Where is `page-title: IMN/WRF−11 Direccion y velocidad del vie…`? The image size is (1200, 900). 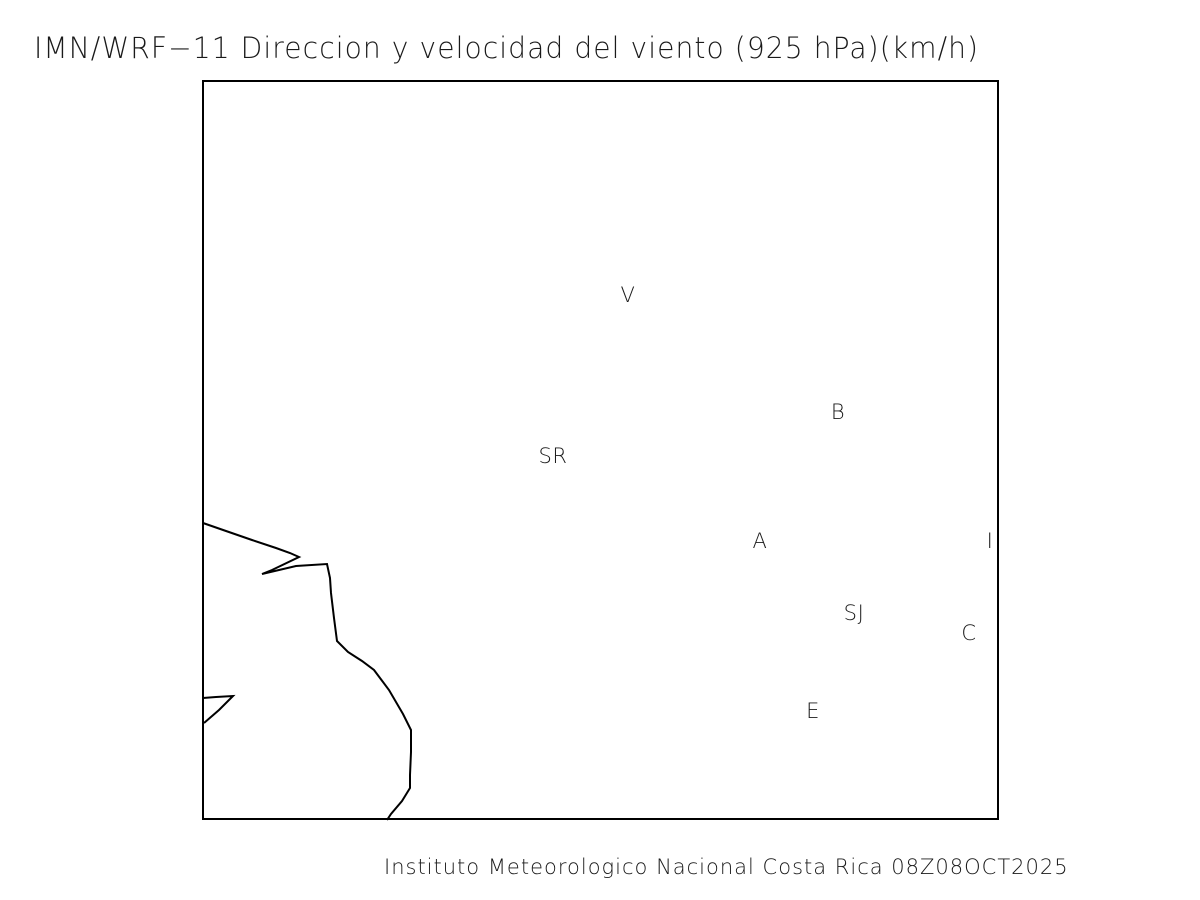 page-title: IMN/WRF−11 Direccion y velocidad del vie… is located at coordinates (507, 48).